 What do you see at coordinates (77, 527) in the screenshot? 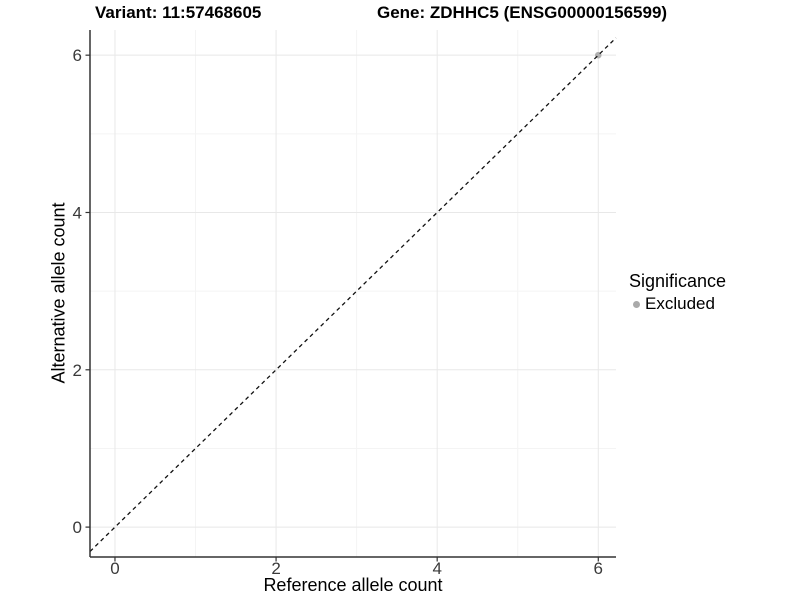
I see `y-tick-label: 0` at bounding box center [77, 527].